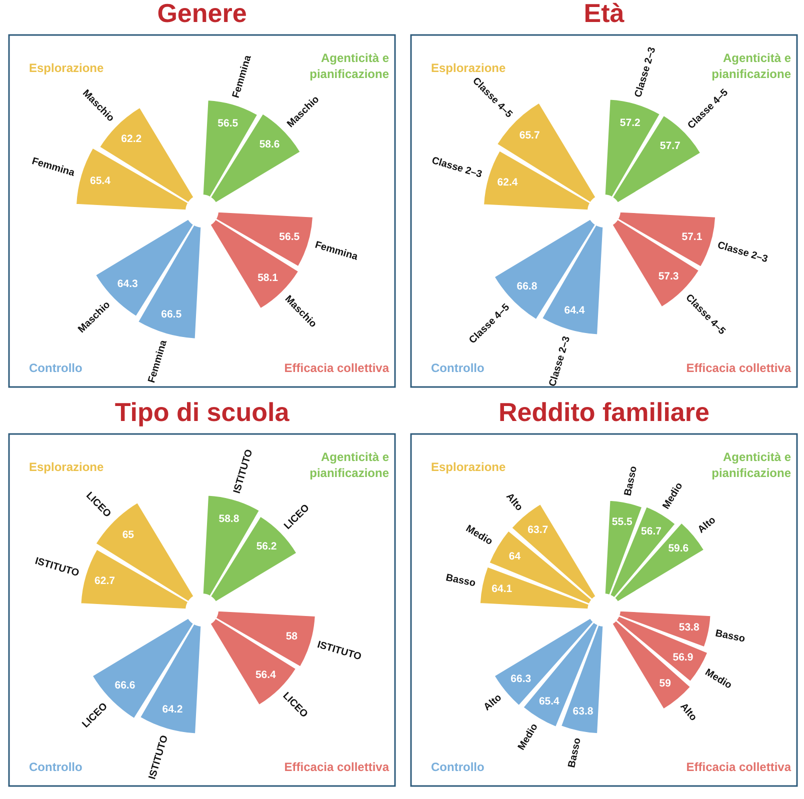 The image size is (804, 799). I want to click on text: Tipo di scuola, so click(202, 412).